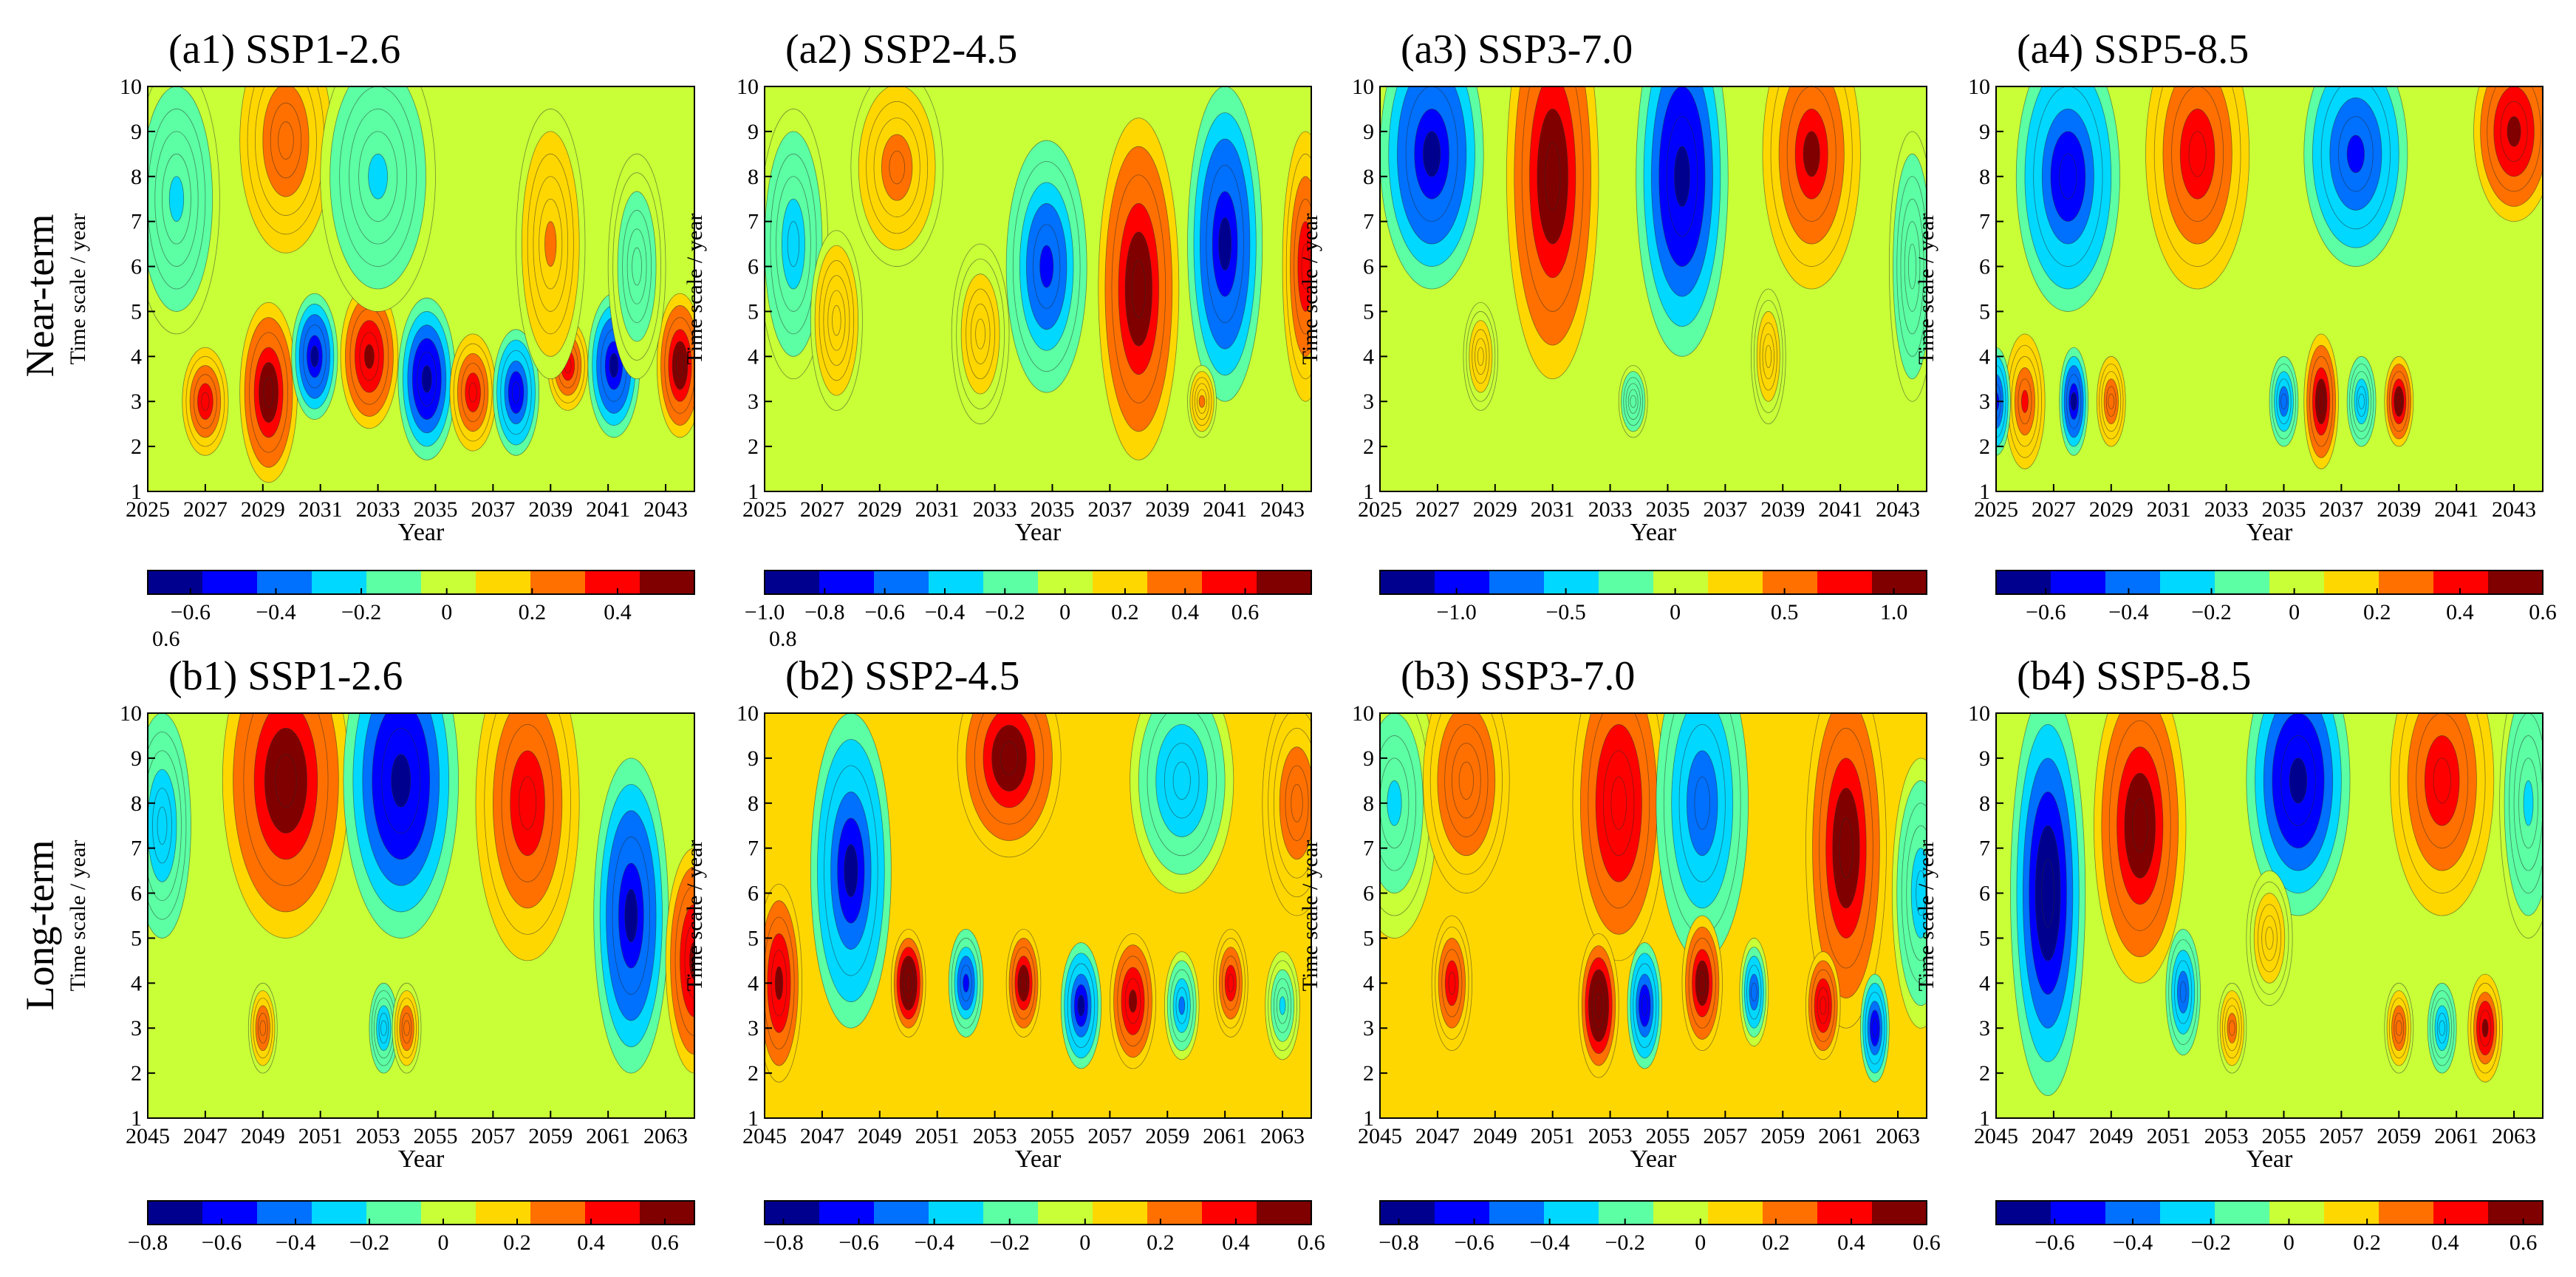 The width and height of the screenshot is (2576, 1277). What do you see at coordinates (40, 926) in the screenshot?
I see `row-label-long-term: Long-term` at bounding box center [40, 926].